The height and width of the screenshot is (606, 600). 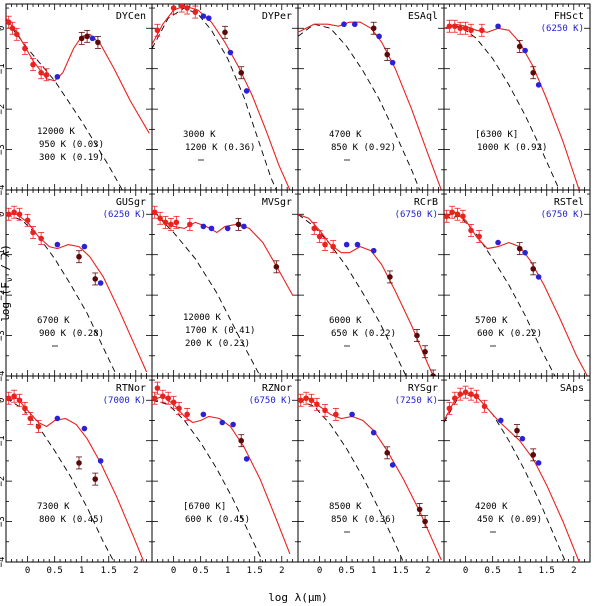 What do you see at coordinates (199, 135) in the screenshot?
I see `temperature-label: 3000 K` at bounding box center [199, 135].